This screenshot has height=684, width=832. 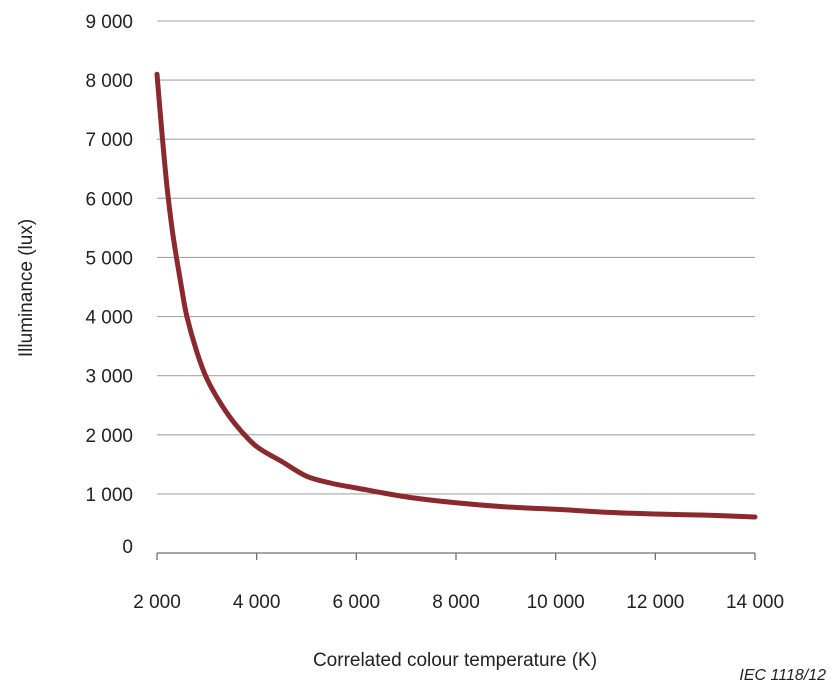 What do you see at coordinates (109, 318) in the screenshot?
I see `y-tick-label: 4 000` at bounding box center [109, 318].